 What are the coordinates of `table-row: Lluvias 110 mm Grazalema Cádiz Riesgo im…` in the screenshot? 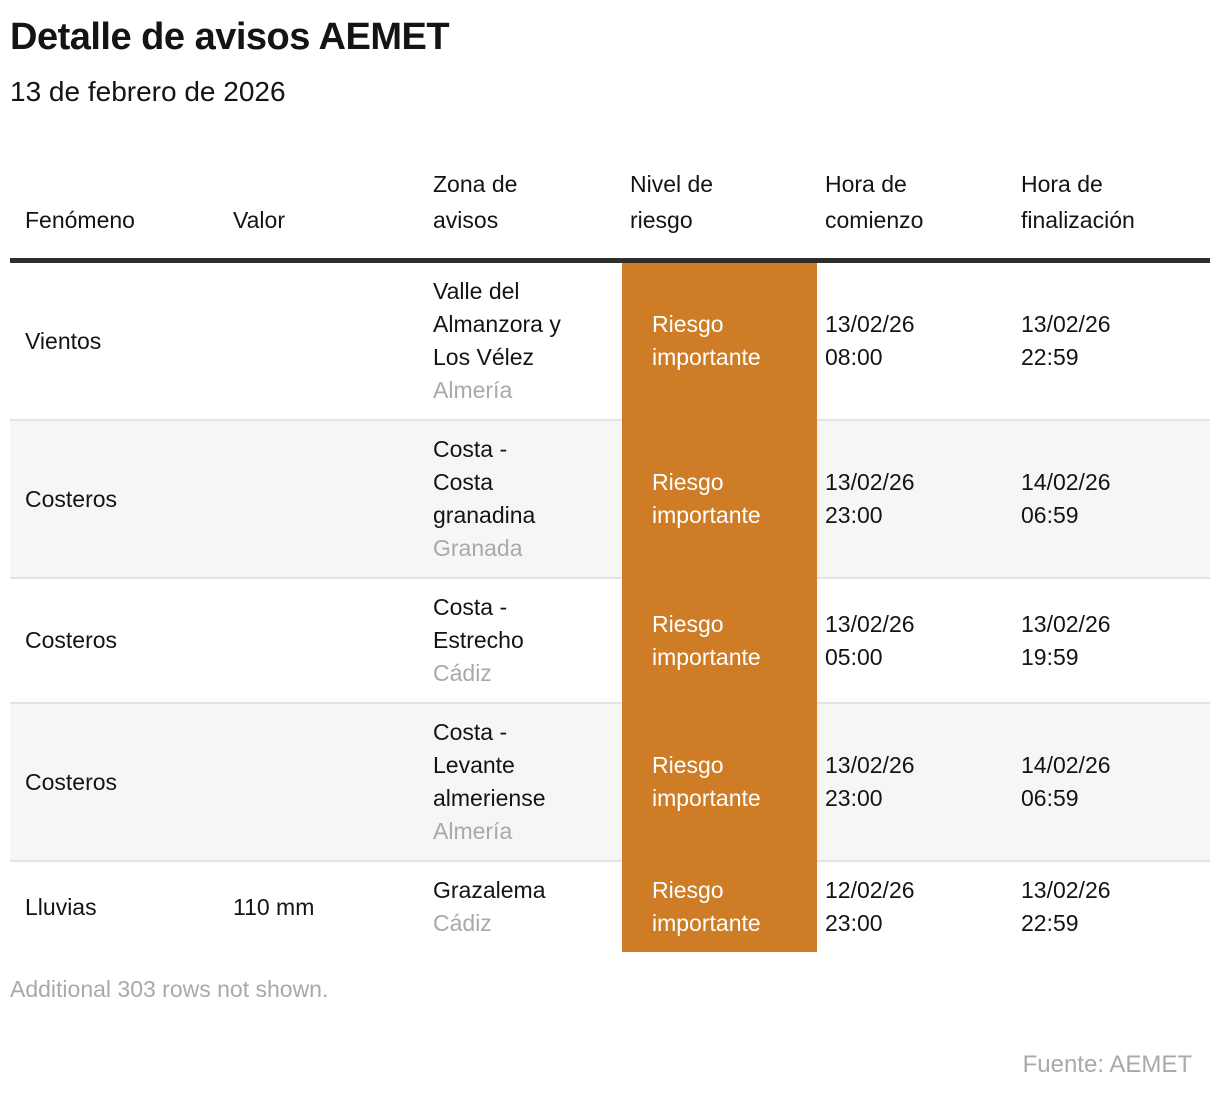 It's located at (610, 906).